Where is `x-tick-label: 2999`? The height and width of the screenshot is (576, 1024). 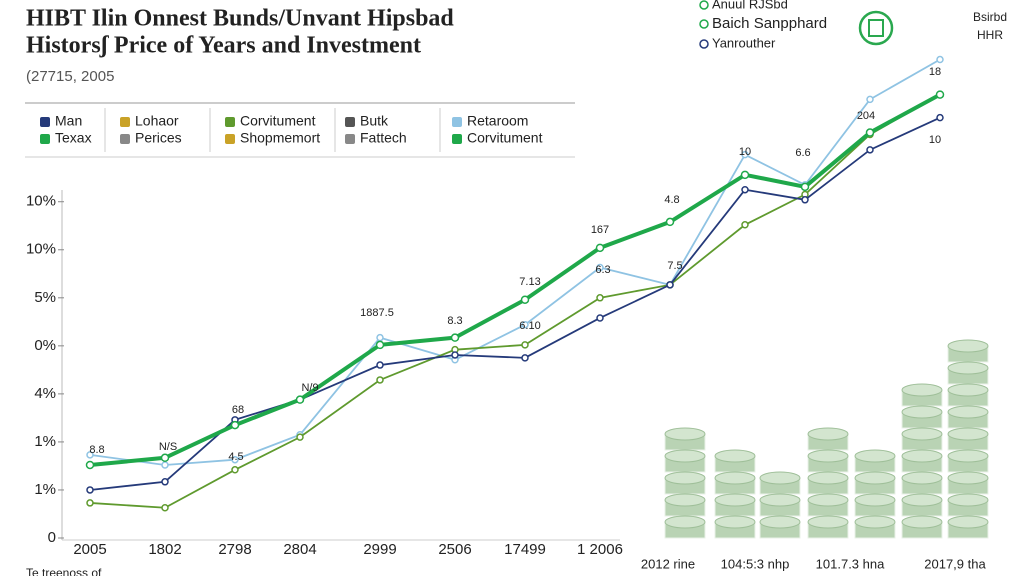
x-tick-label: 2999 is located at coordinates (379, 549).